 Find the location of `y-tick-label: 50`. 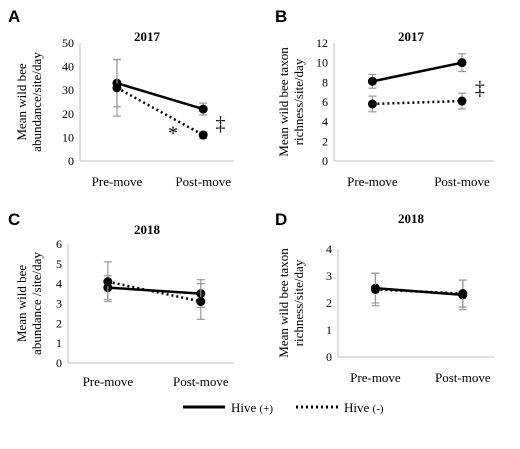

y-tick-label: 50 is located at coordinates (68, 43).